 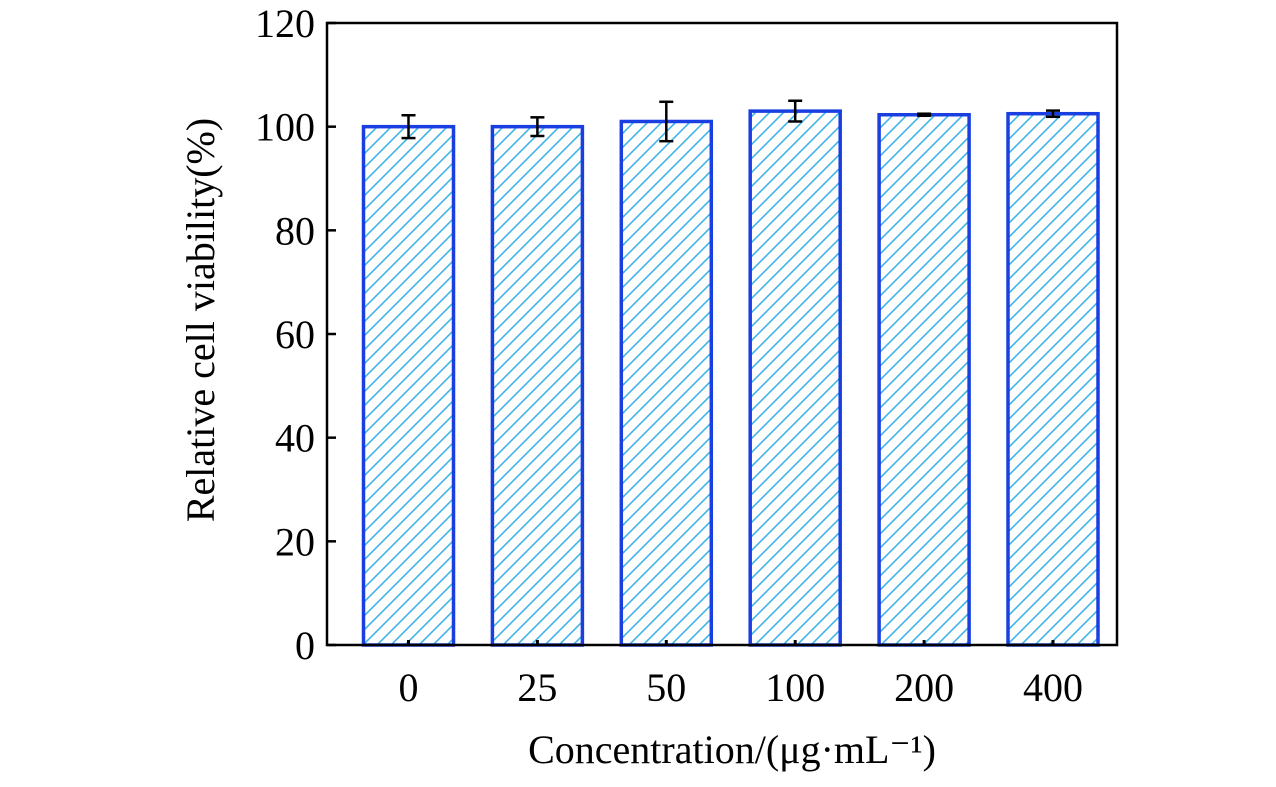 What do you see at coordinates (741, 675) in the screenshot?
I see `x-axis: 0 25 50 100 200 400` at bounding box center [741, 675].